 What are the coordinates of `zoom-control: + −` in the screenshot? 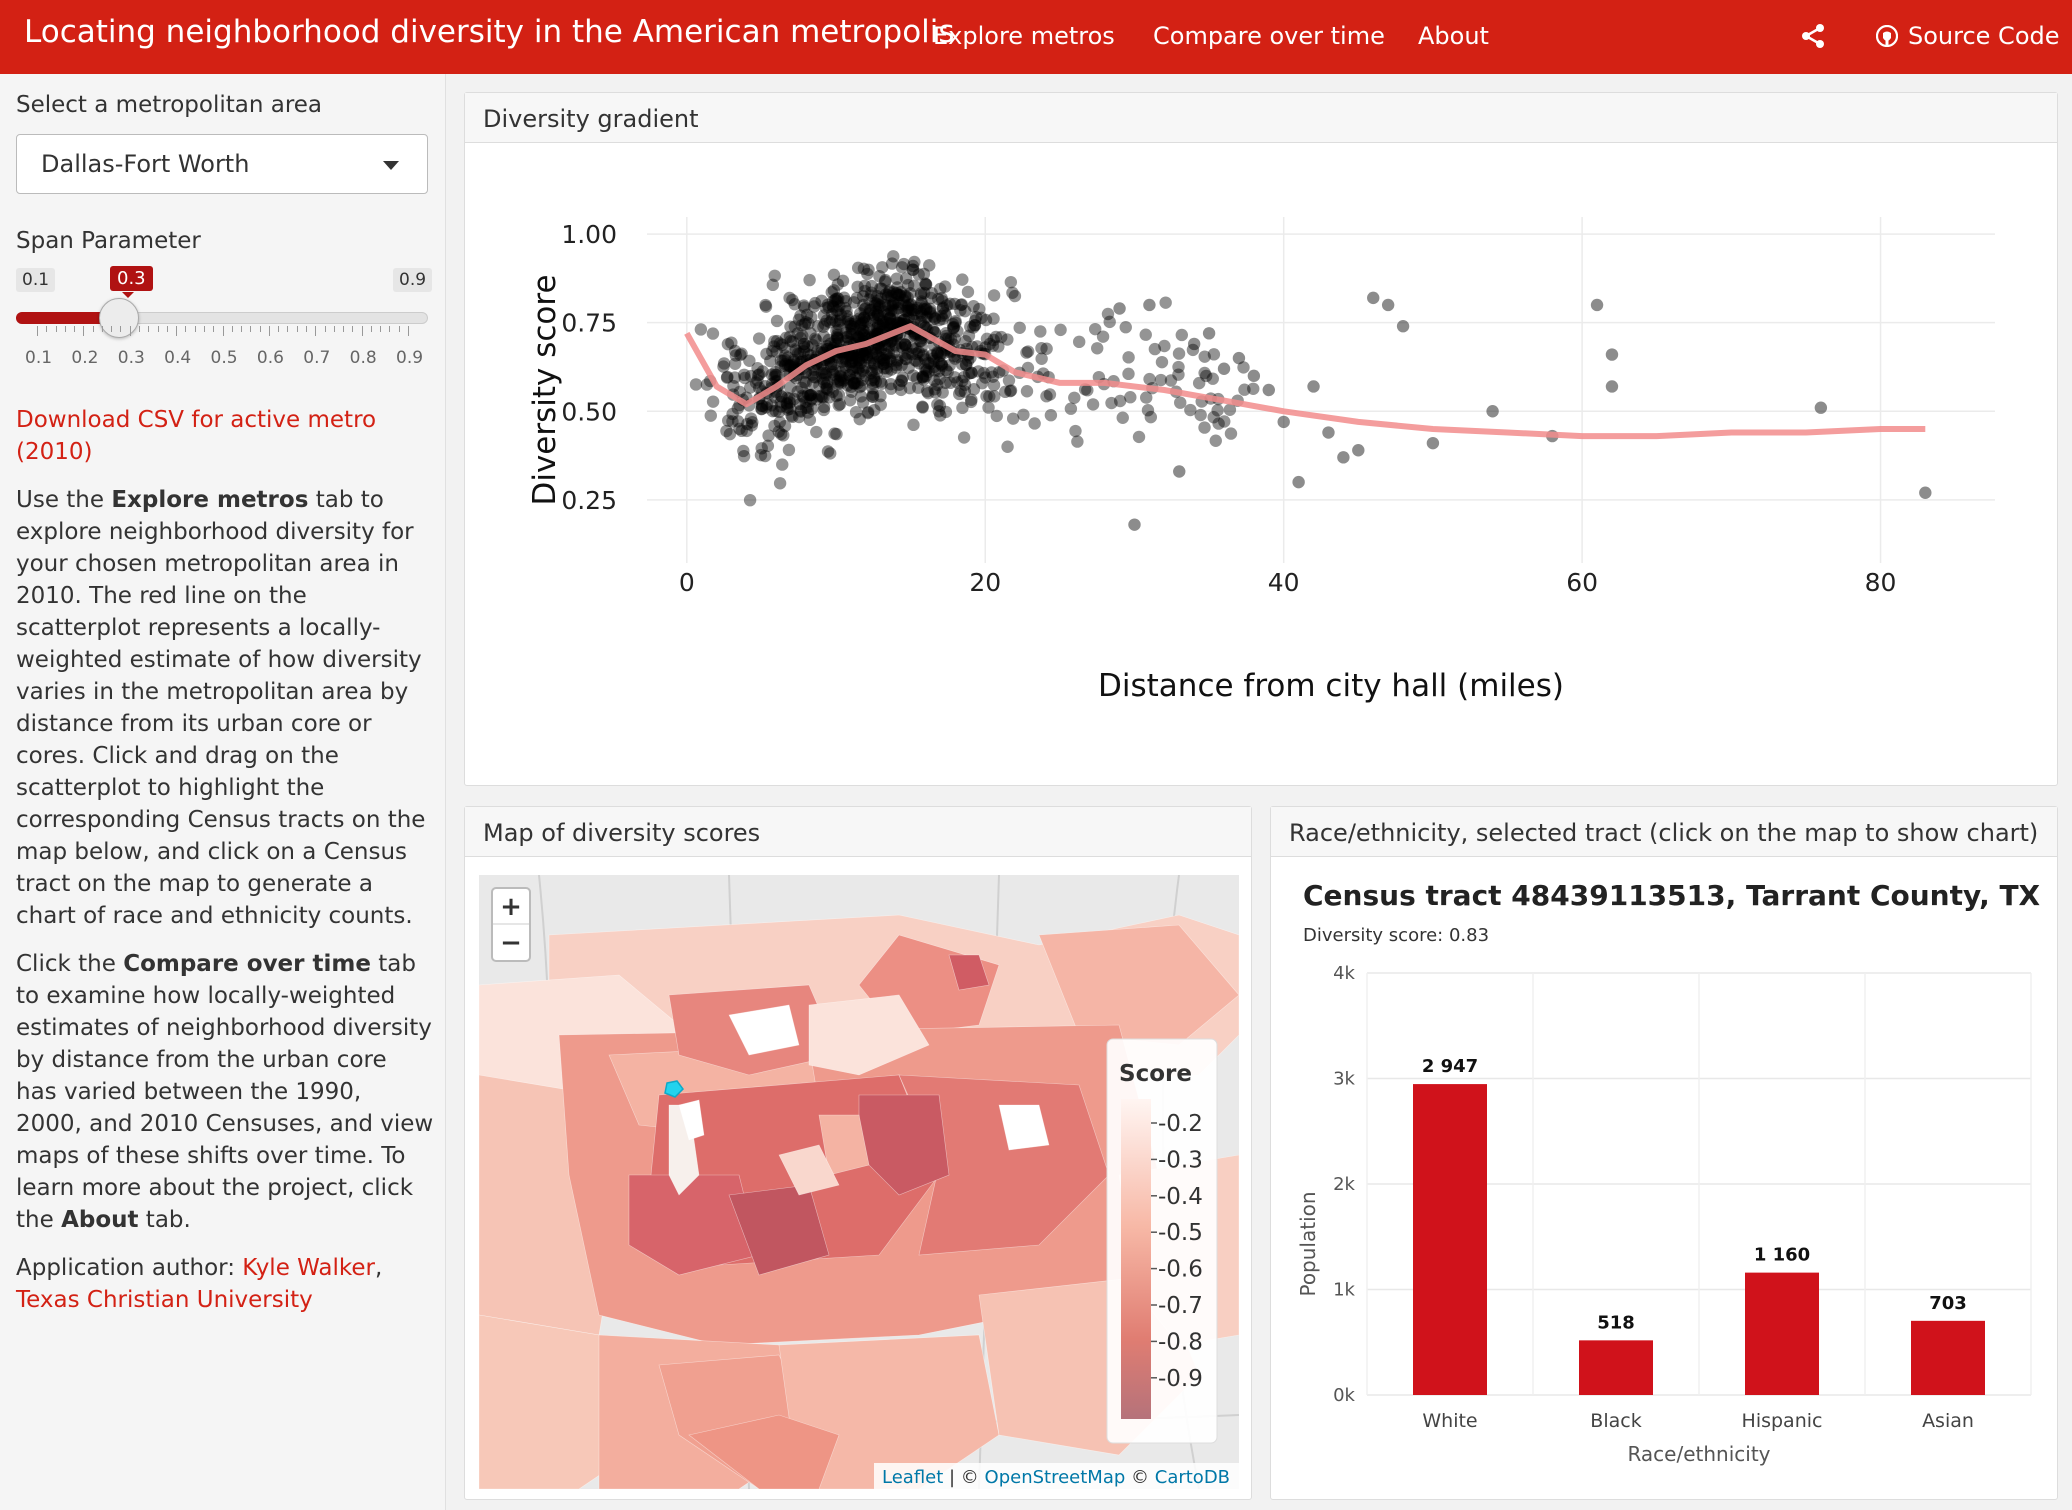 It's located at (511, 924).